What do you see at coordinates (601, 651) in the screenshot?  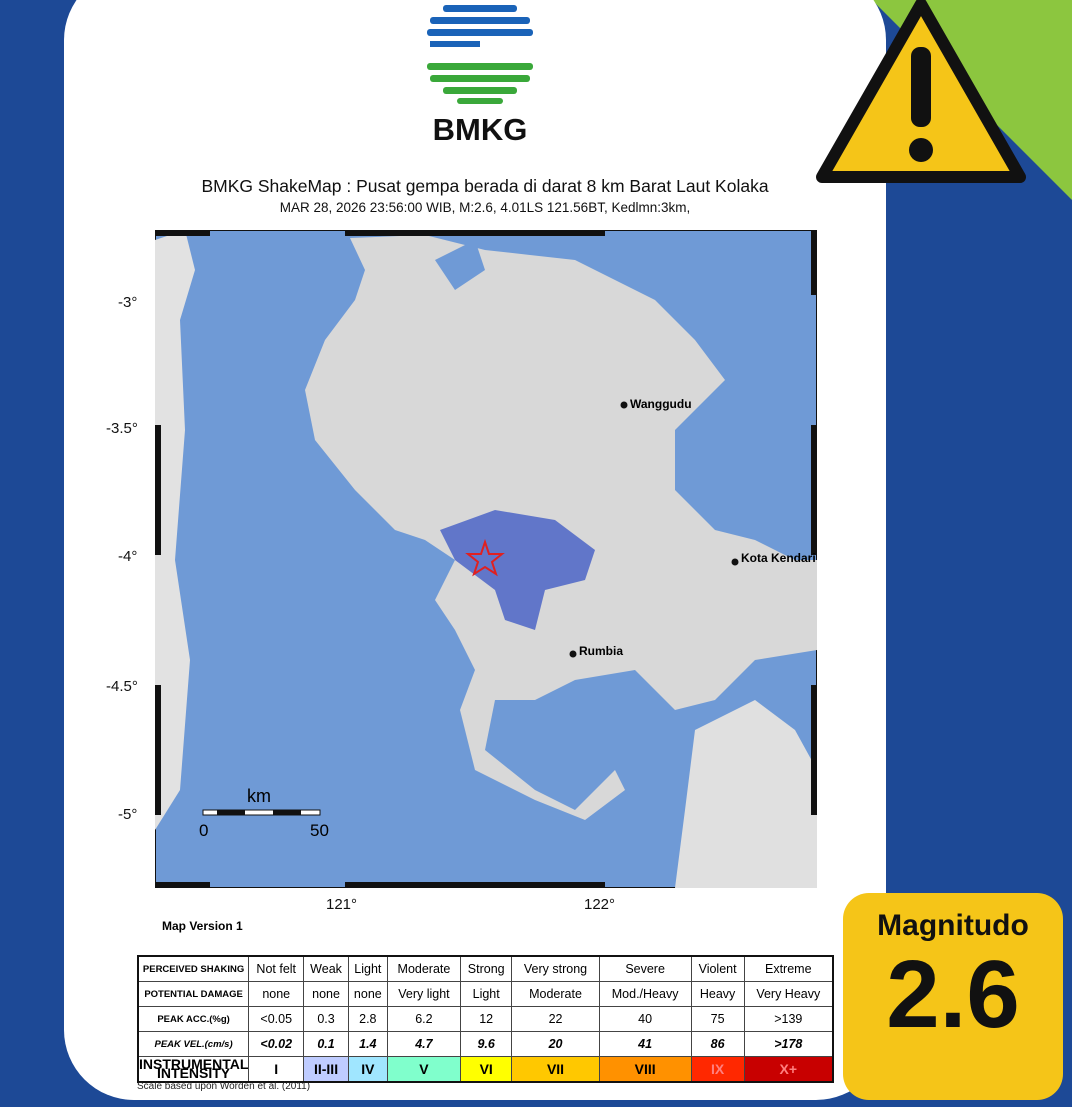 I see `place-label: Rumbia` at bounding box center [601, 651].